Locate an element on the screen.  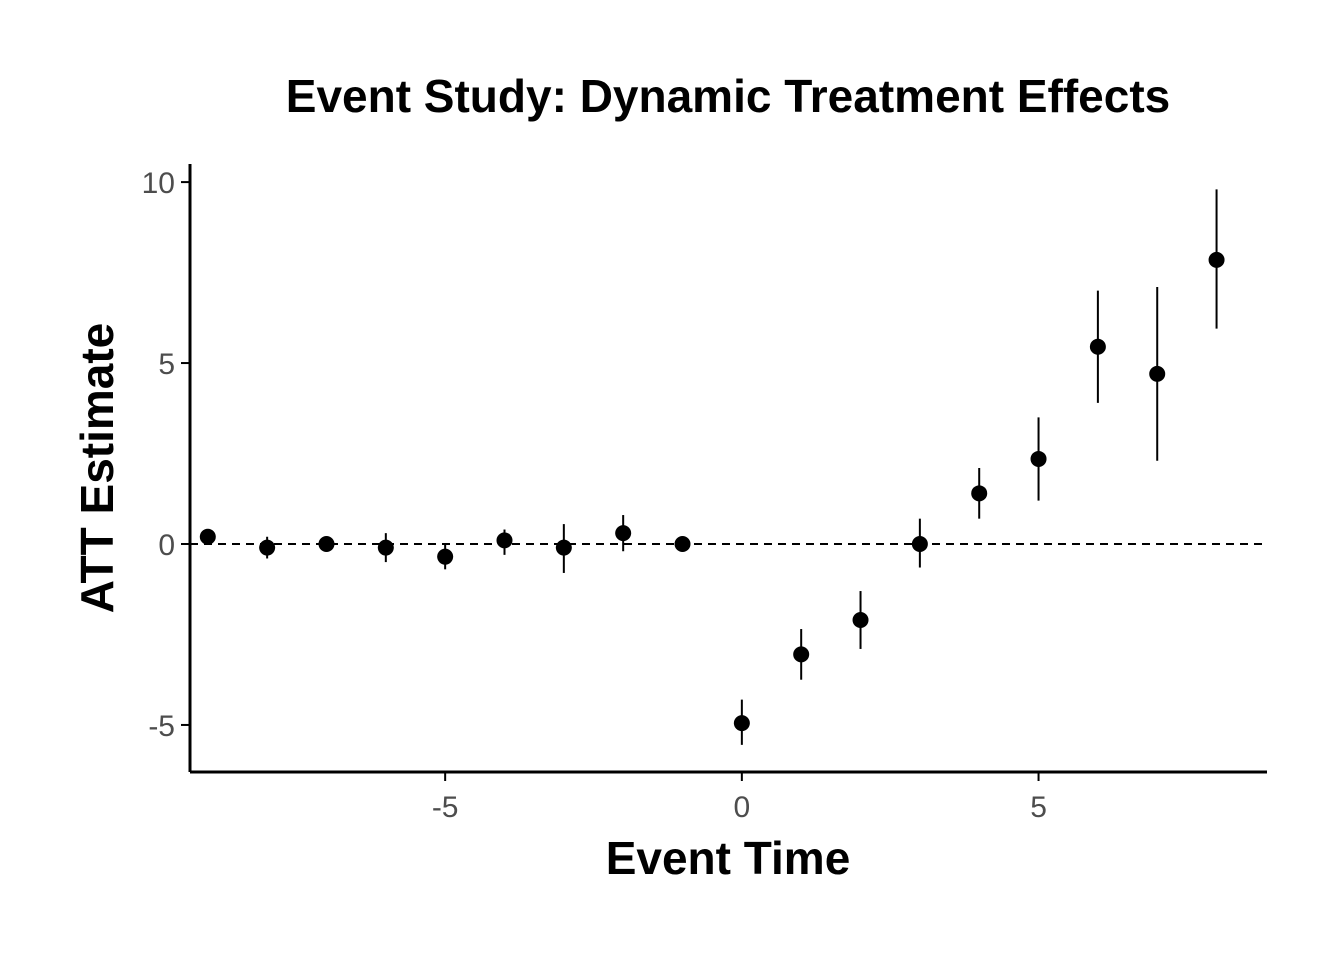
chart-title: Event Study: Dynamic Treatment Effects is located at coordinates (728, 96).